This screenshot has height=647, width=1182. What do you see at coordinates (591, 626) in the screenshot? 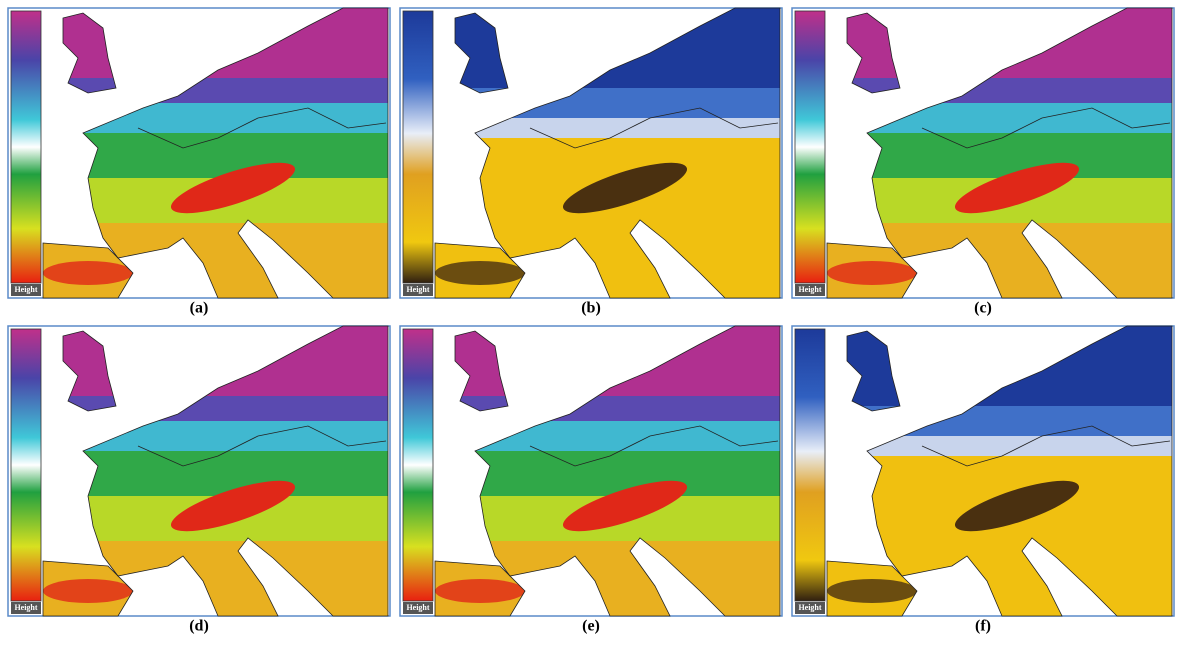
I see `panel-label: (e)` at bounding box center [591, 626].